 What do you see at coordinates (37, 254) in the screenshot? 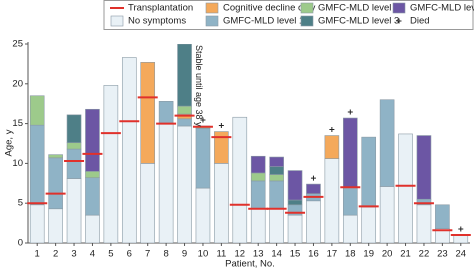
I see `x-tick-label: 1` at bounding box center [37, 254].